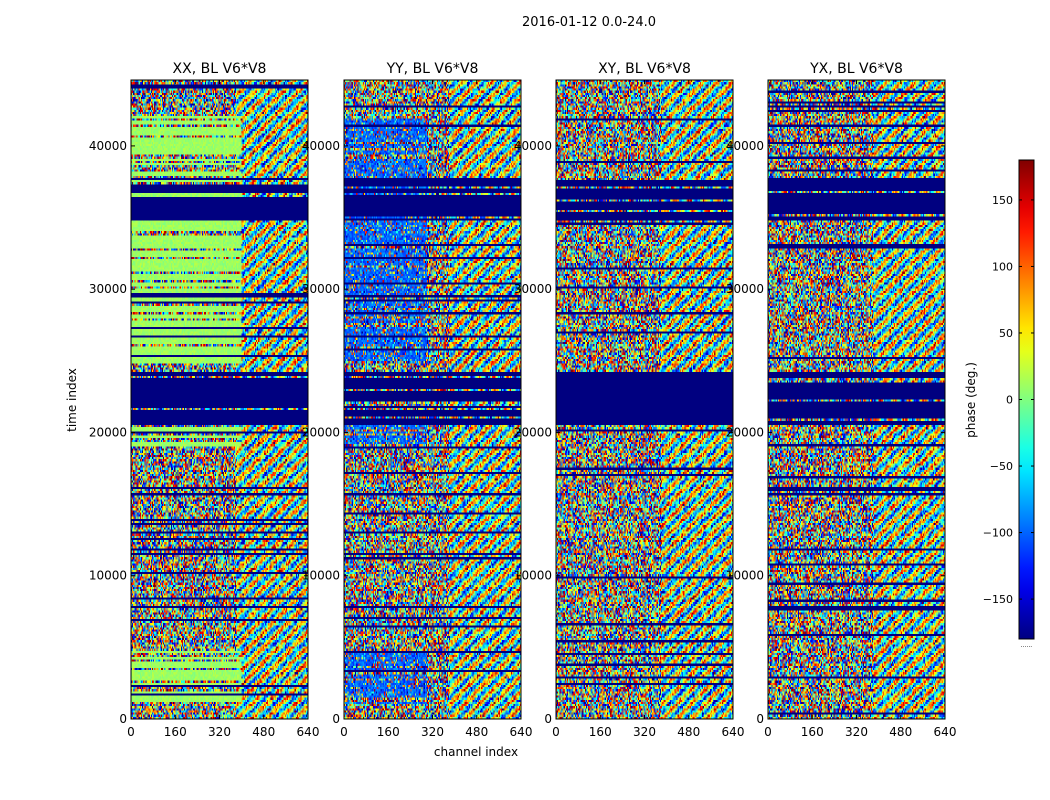 The height and width of the screenshot is (800, 1050). What do you see at coordinates (1001, 466) in the screenshot?
I see `colorbar-tick-label: −50` at bounding box center [1001, 466].